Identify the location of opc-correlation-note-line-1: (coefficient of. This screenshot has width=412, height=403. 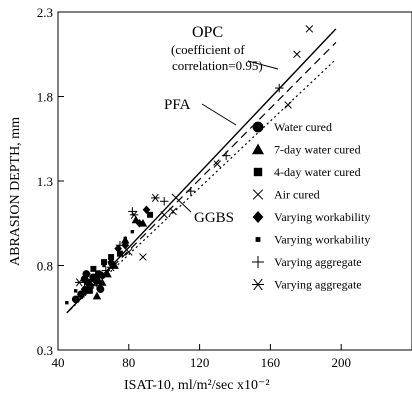
(208, 49).